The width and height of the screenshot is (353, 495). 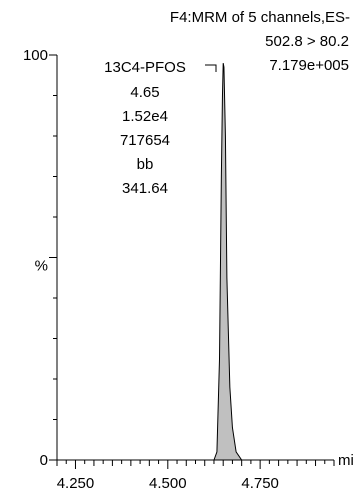 What do you see at coordinates (35, 55) in the screenshot?
I see `y-tick-label-100: 100` at bounding box center [35, 55].